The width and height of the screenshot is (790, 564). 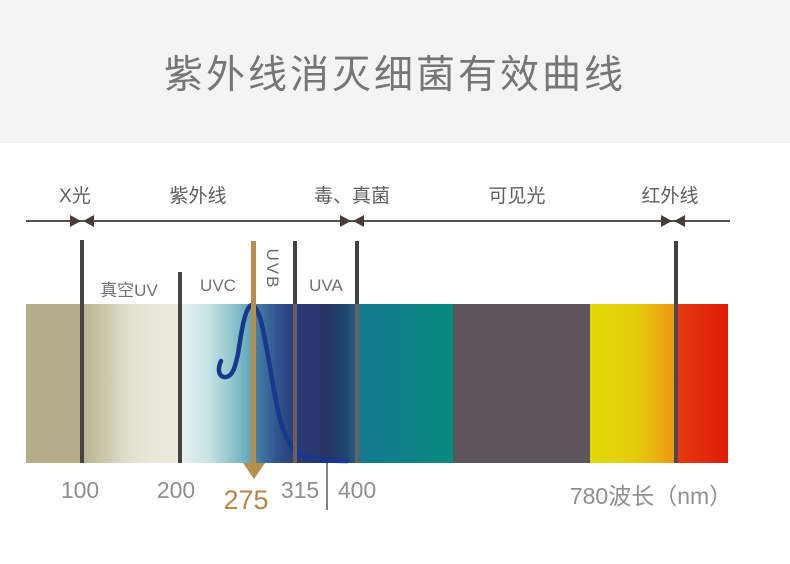 What do you see at coordinates (198, 196) in the screenshot?
I see `region-label-uv: 紫外线` at bounding box center [198, 196].